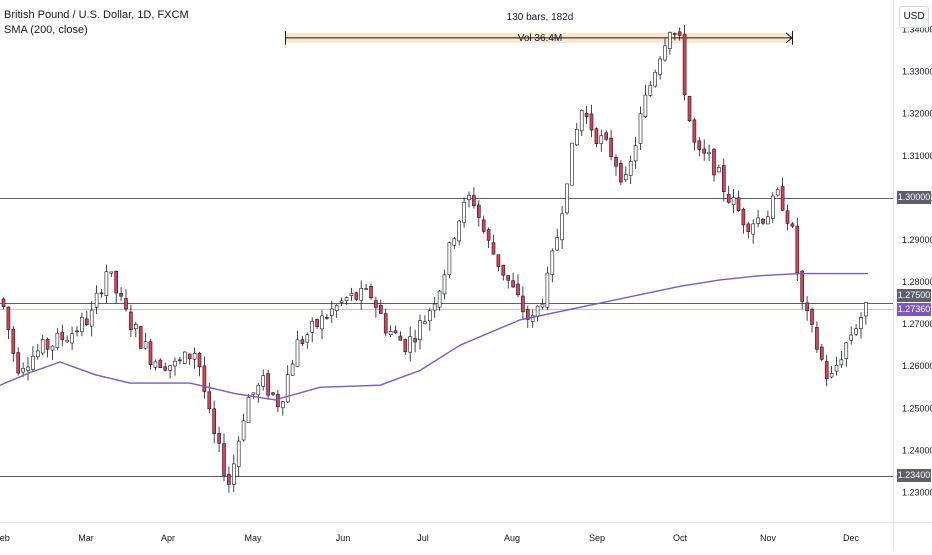 The image size is (932, 555). What do you see at coordinates (917, 493) in the screenshot?
I see `y-tick-label: 1.23000` at bounding box center [917, 493].